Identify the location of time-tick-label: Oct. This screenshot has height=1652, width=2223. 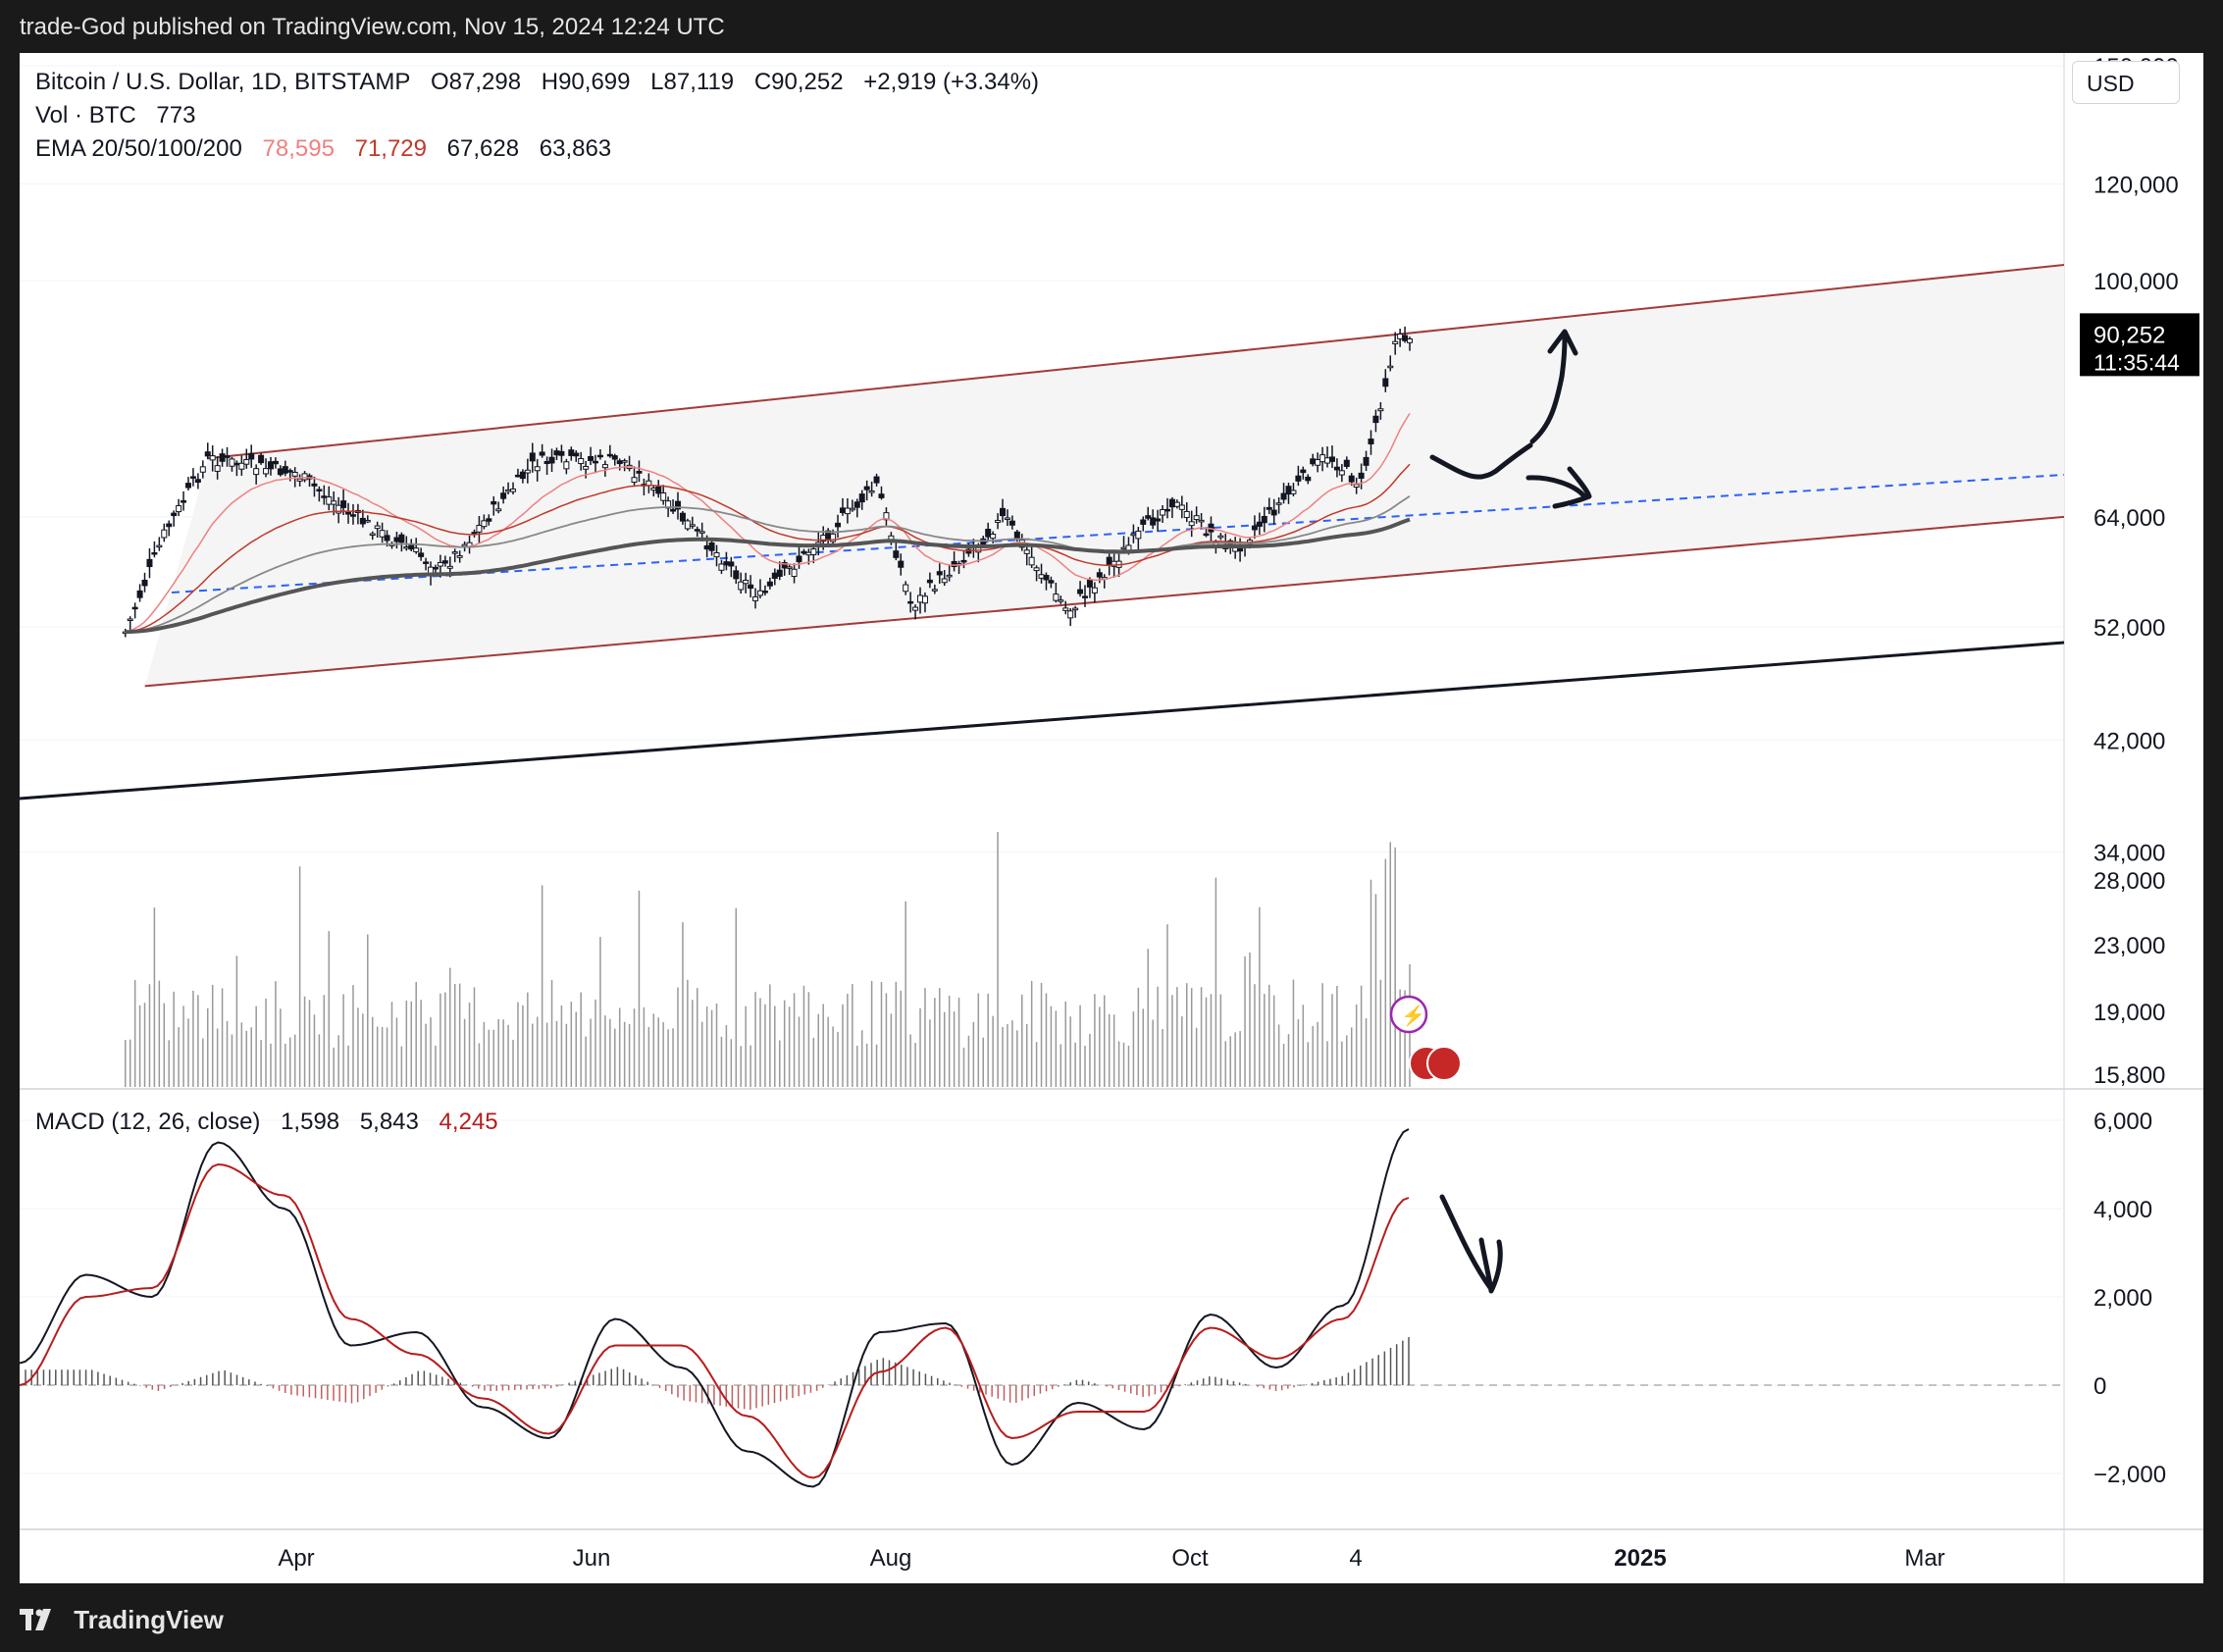
(1190, 1558).